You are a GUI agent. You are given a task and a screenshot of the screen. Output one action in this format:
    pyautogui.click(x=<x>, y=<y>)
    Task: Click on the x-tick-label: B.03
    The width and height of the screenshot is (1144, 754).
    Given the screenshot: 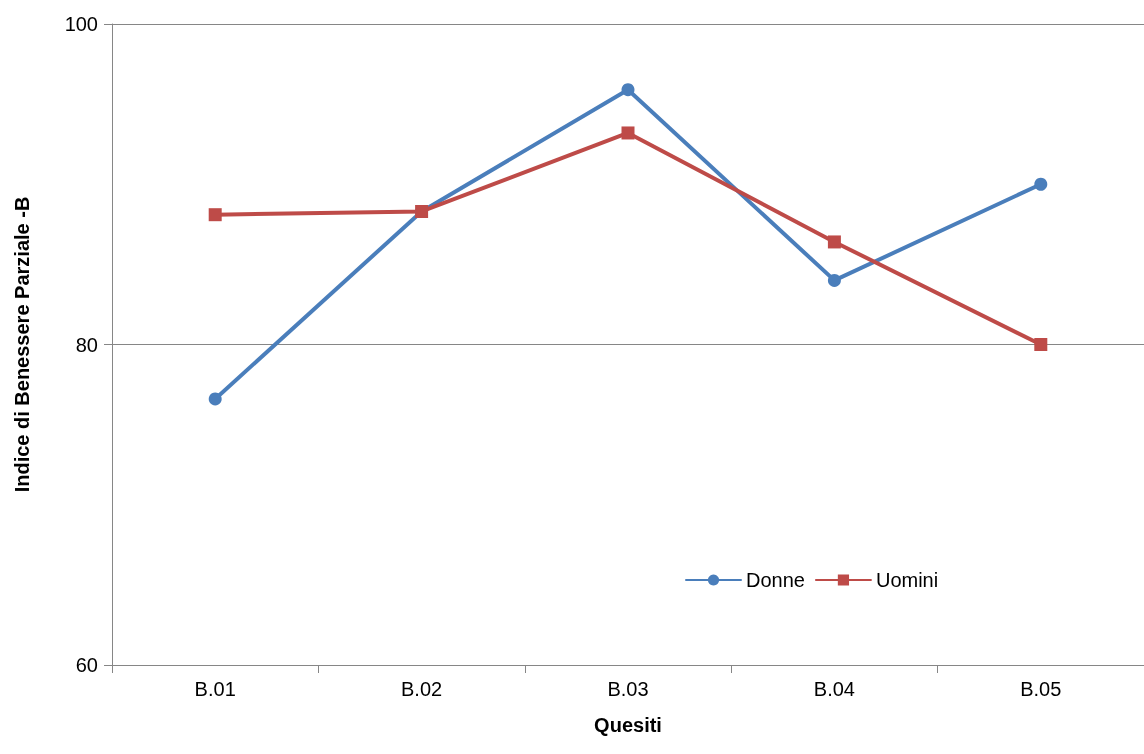 What is the action you would take?
    pyautogui.click(x=628, y=689)
    